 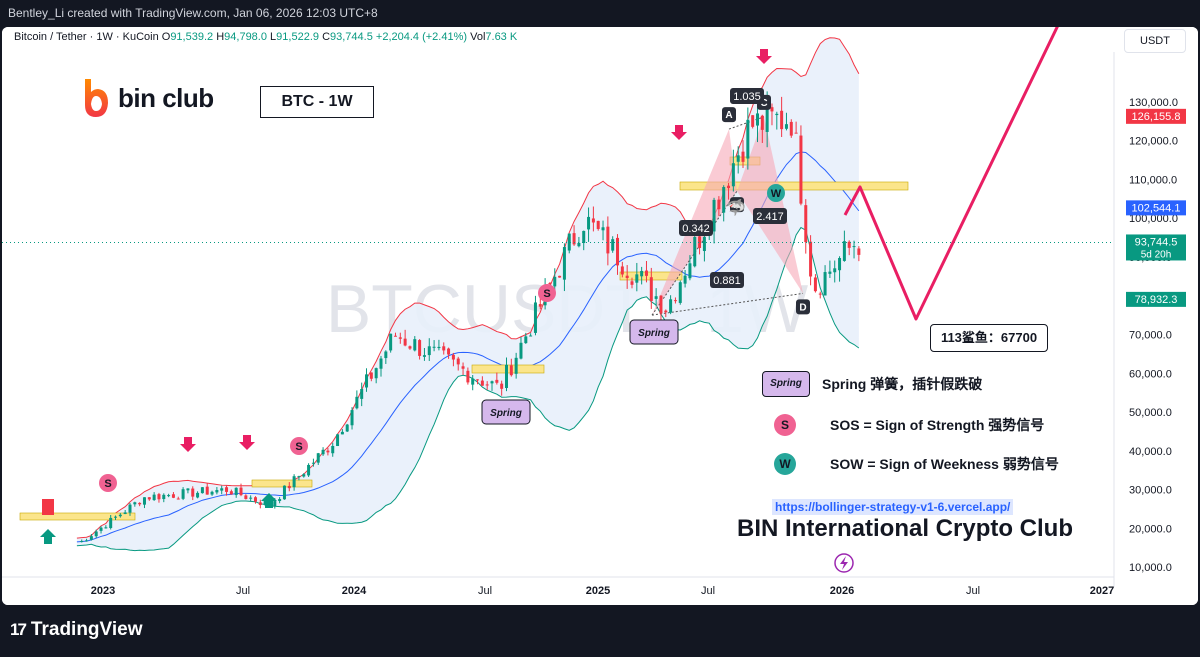 What do you see at coordinates (76, 630) in the screenshot?
I see `tradingview-brand: 17 TradingView` at bounding box center [76, 630].